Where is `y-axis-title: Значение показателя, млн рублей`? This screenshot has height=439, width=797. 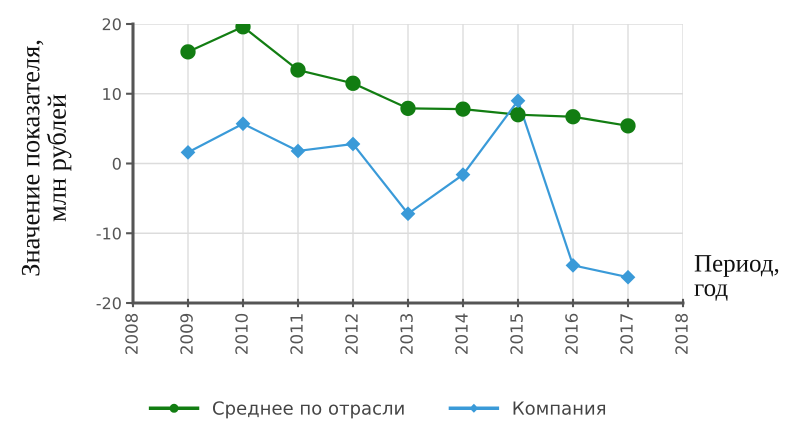
y-axis-title: Значение показателя, млн рублей is located at coordinates (47, 158).